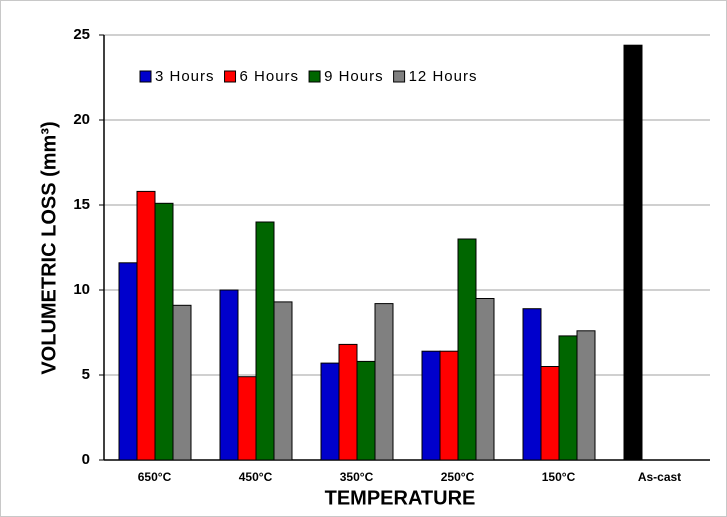  What do you see at coordinates (256, 477) in the screenshot?
I see `x-tick-label: 450°C` at bounding box center [256, 477].